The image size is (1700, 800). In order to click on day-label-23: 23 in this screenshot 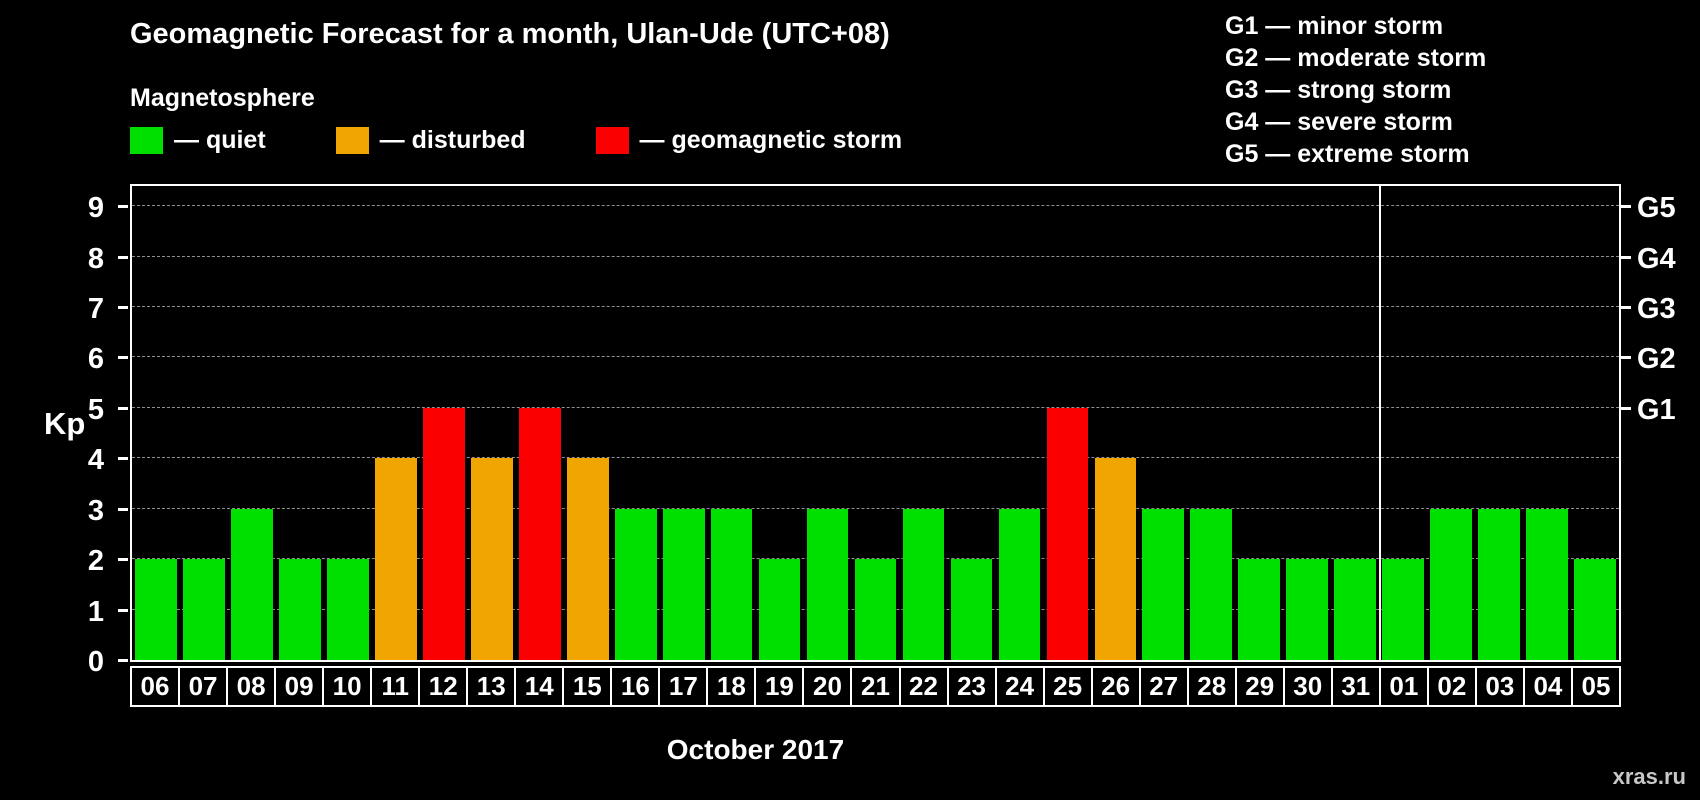, I will do `click(971, 686)`.